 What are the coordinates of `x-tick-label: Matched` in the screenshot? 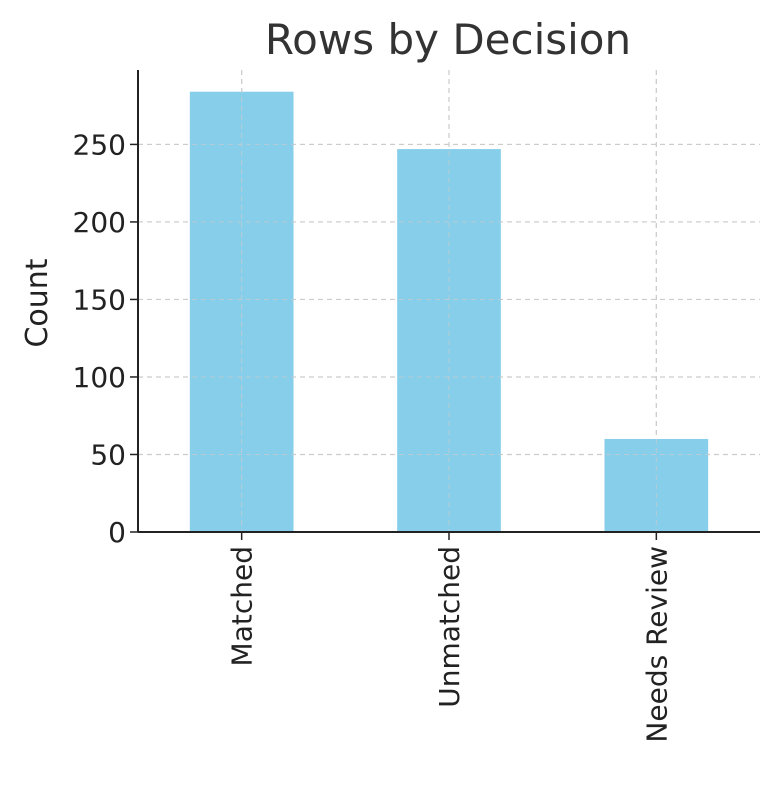 It's located at (242, 606).